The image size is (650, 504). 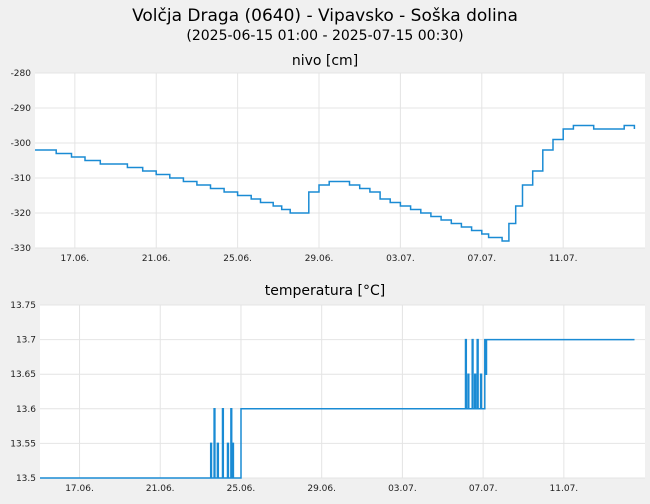 I want to click on chart-1-y-axis: -280 -290 -300 -310 -320 -330, so click(x=21, y=161).